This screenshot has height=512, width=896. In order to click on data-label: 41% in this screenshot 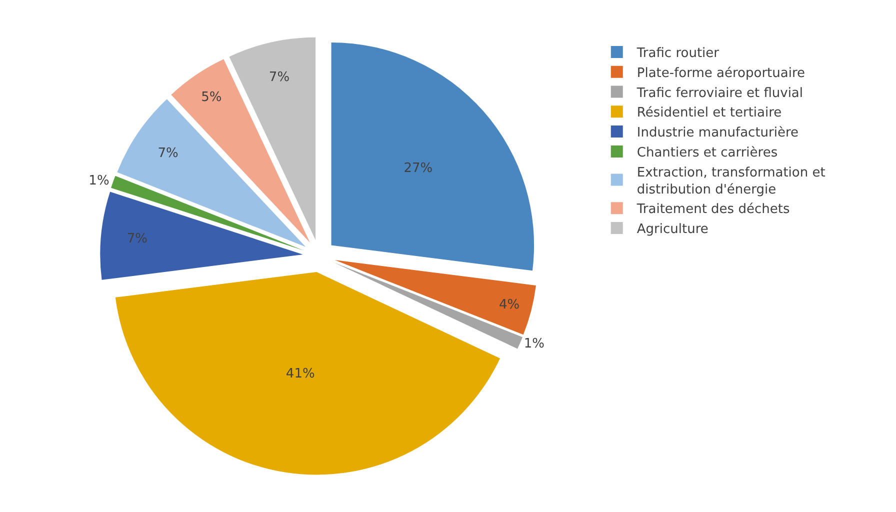, I will do `click(300, 374)`.